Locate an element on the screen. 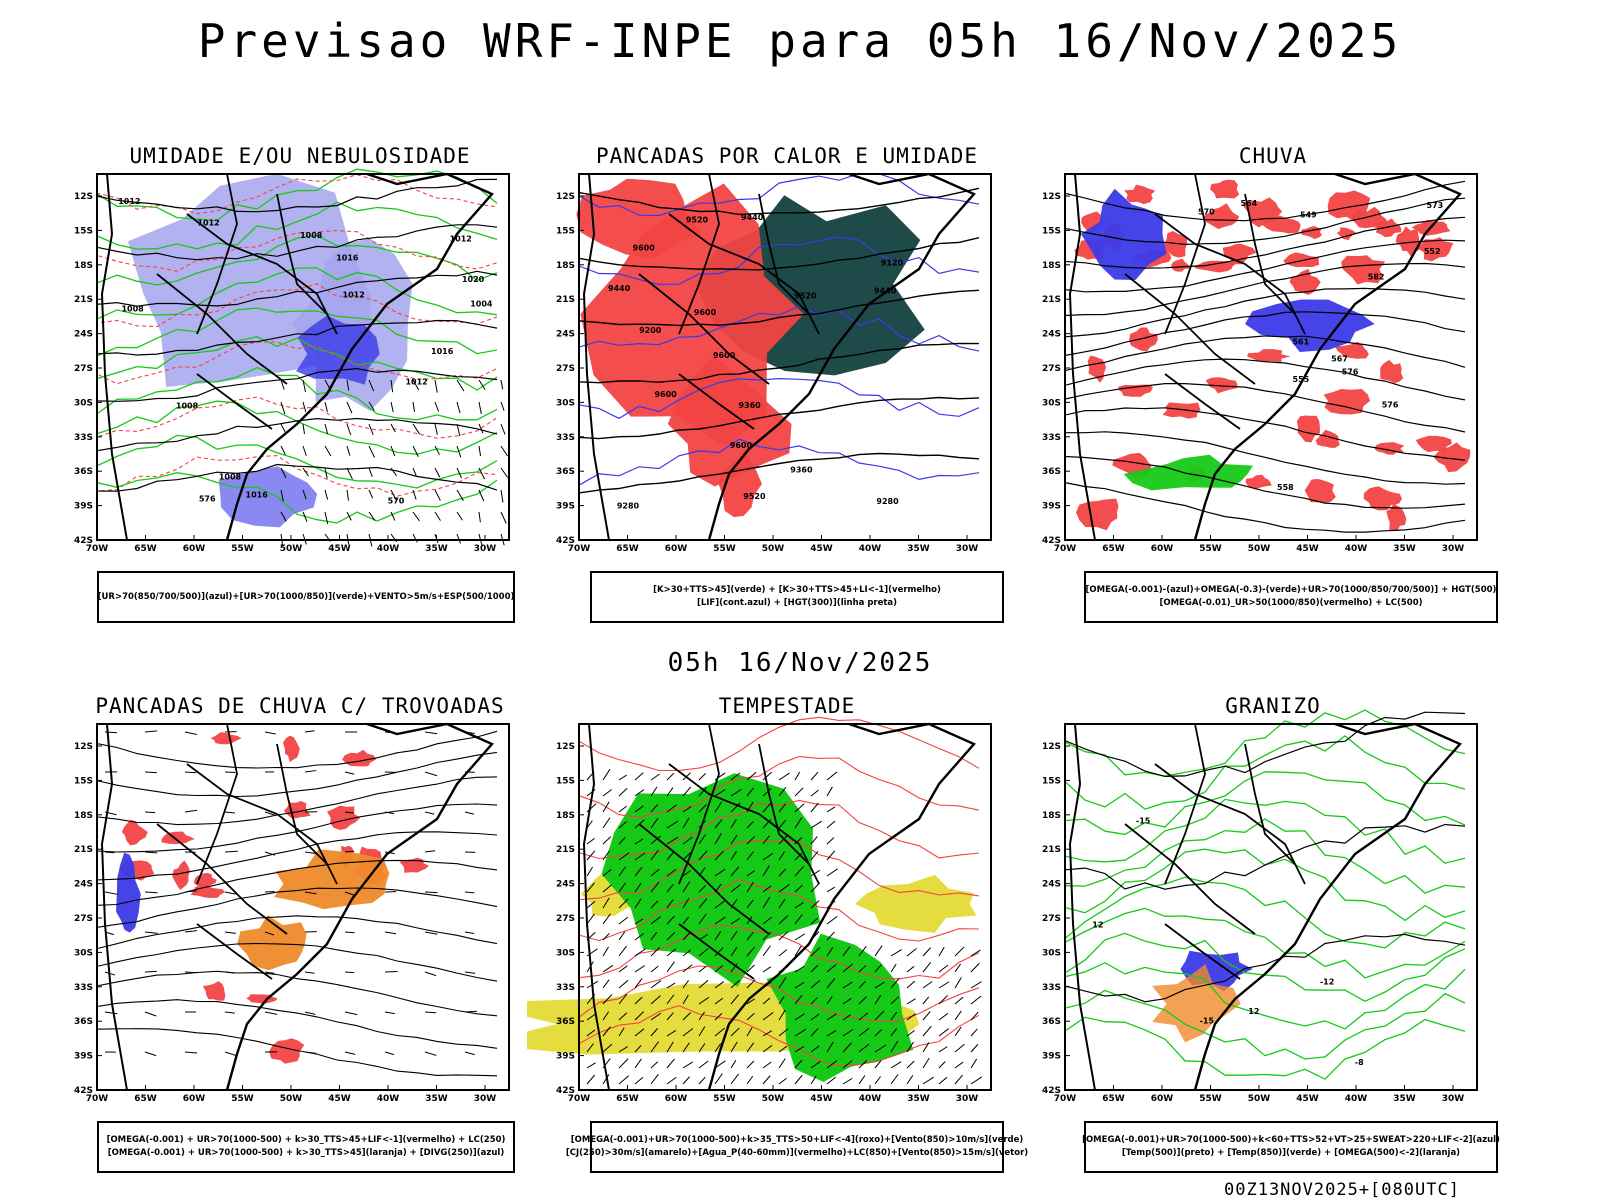 The height and width of the screenshot is (1200, 1600). lat-tick-label: 18S is located at coordinates (1051, 266).